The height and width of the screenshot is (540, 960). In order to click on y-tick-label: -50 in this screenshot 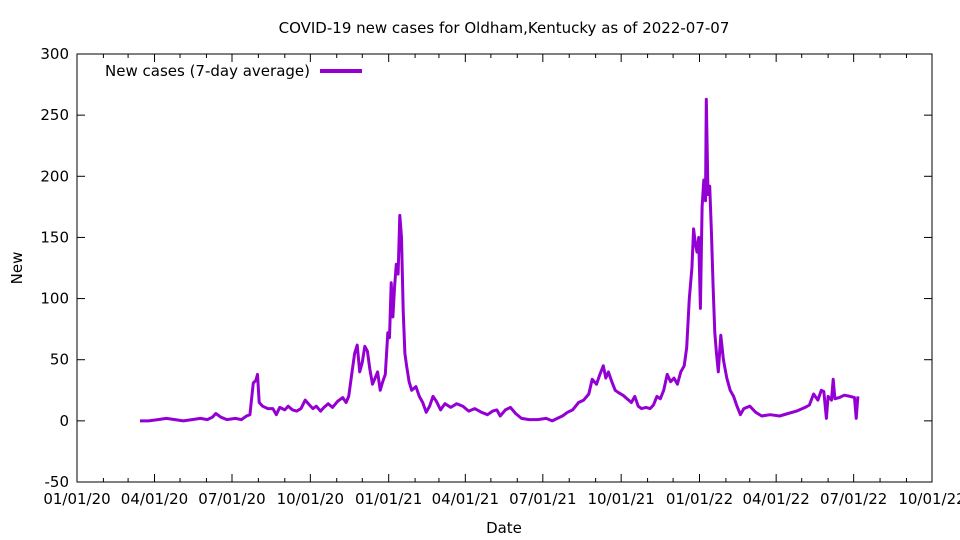, I will do `click(57, 482)`.